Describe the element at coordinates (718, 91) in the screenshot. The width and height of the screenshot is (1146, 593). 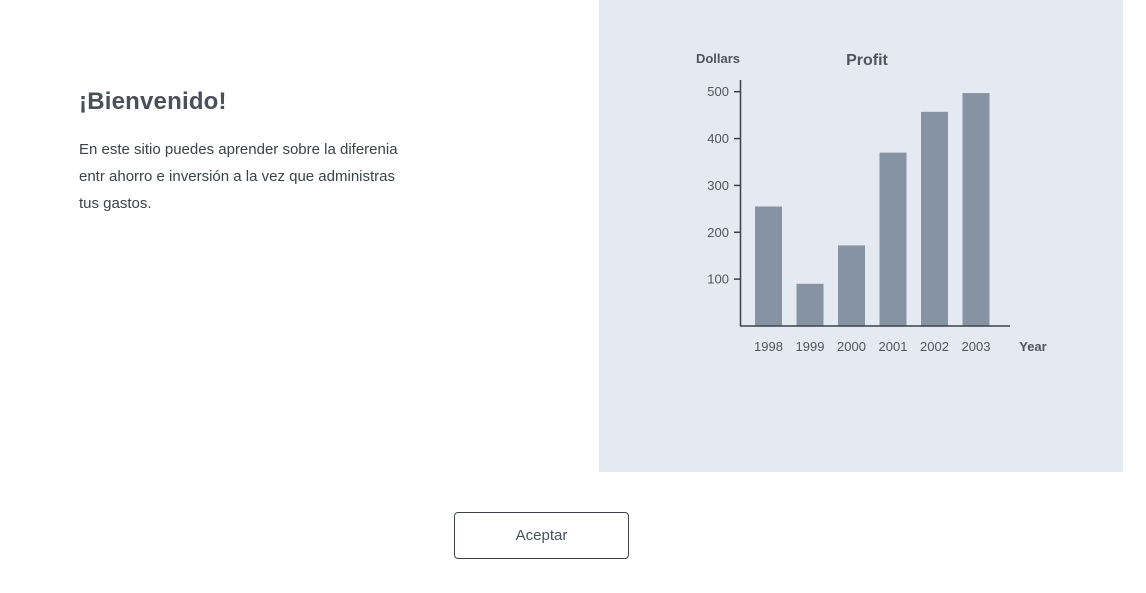
I see `y-tick-label: 500` at that location.